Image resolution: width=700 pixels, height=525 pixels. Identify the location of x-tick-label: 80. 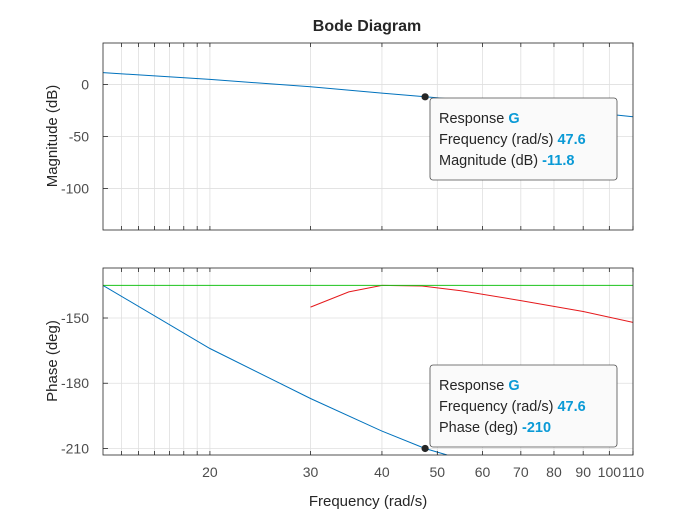
(554, 472).